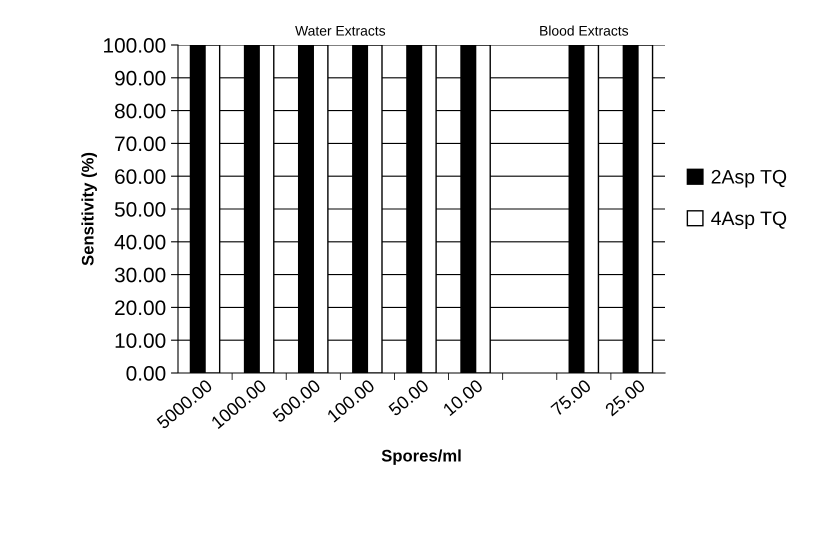 The width and height of the screenshot is (818, 550). What do you see at coordinates (140, 242) in the screenshot?
I see `y-tick-label: 40.00` at bounding box center [140, 242].